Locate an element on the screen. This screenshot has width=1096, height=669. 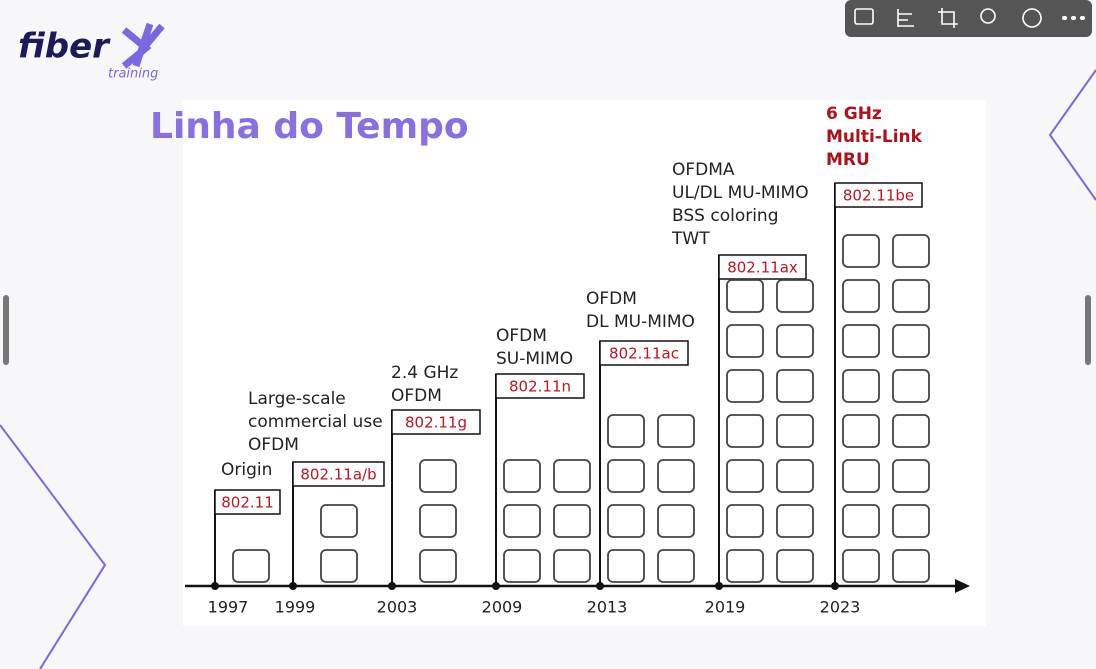
axis-arrow is located at coordinates (962, 586).